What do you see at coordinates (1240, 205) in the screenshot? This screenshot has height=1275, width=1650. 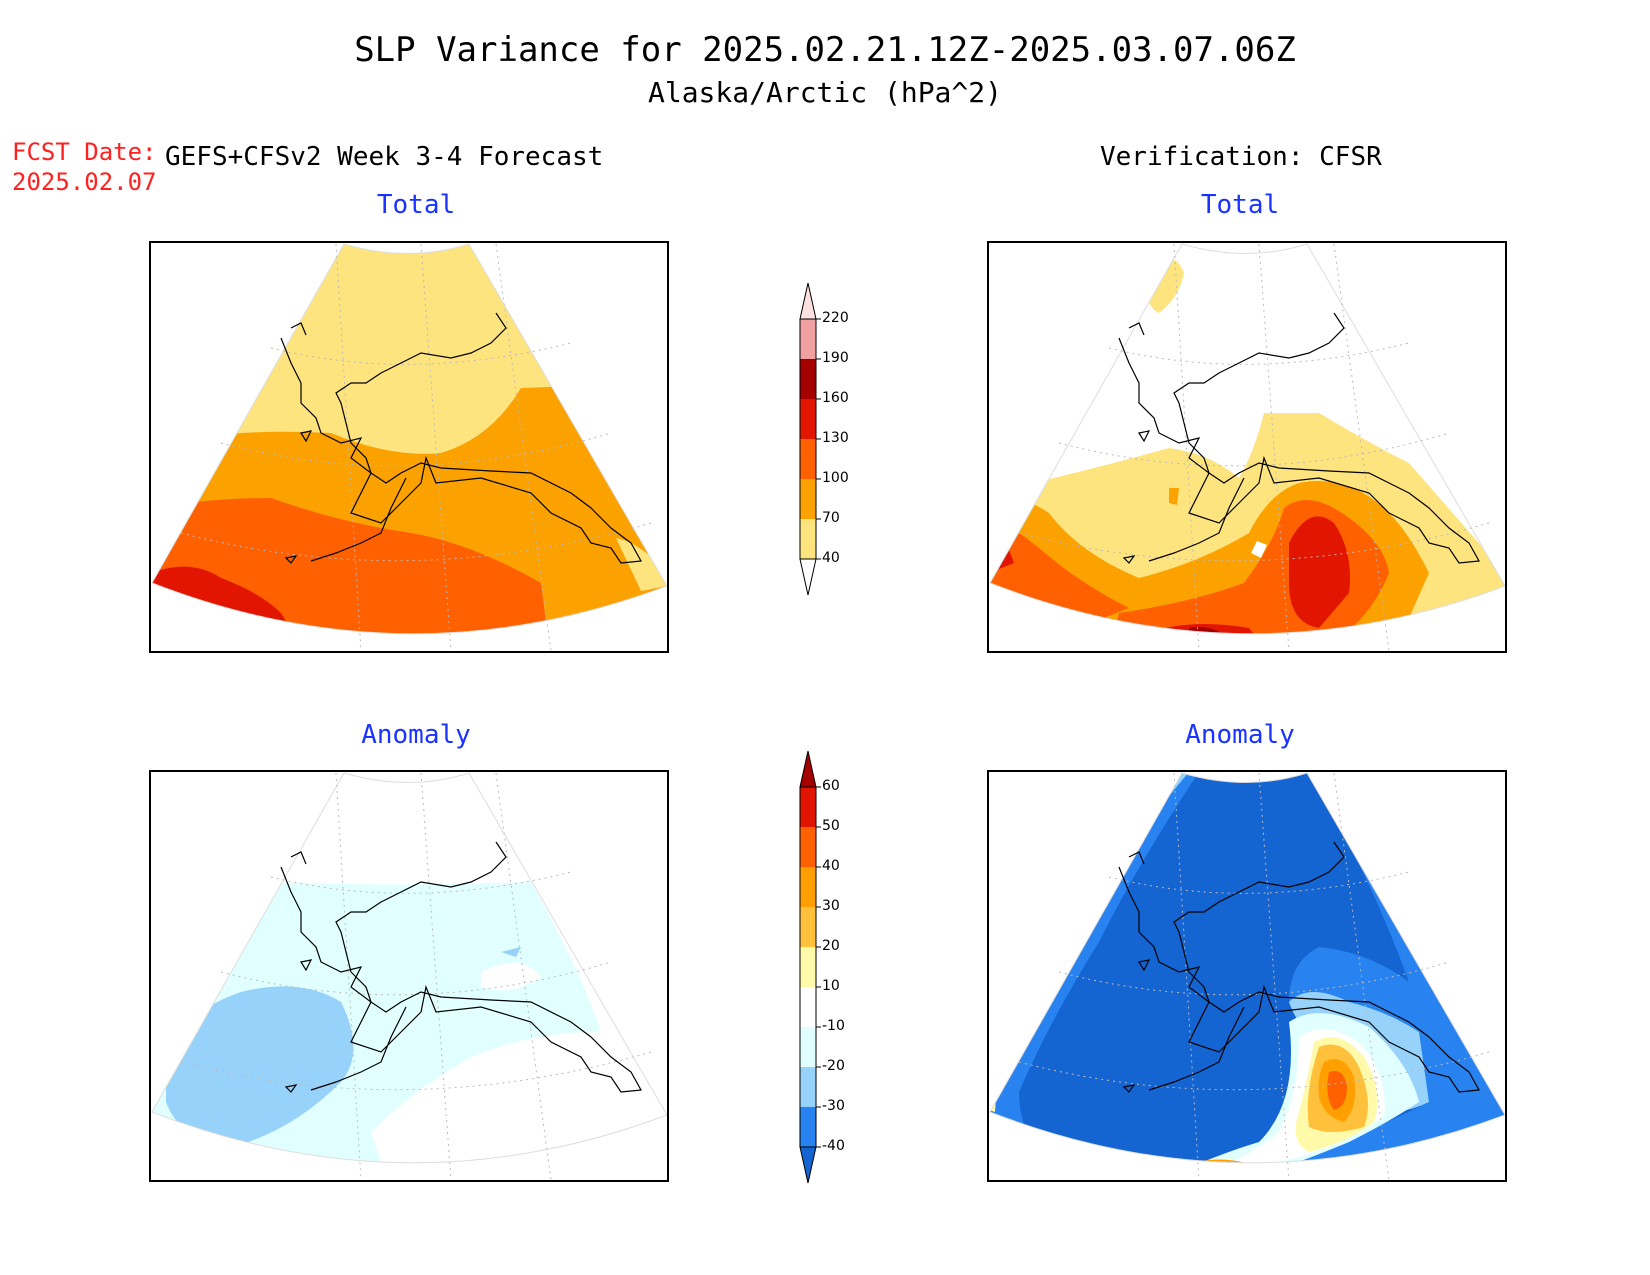 I see `verification-total-title: Total` at bounding box center [1240, 205].